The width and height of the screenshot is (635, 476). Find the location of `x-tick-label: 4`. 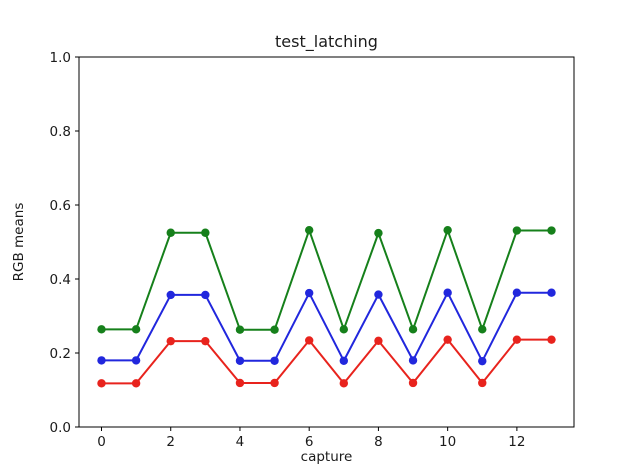

x-tick-label: 4 is located at coordinates (240, 442).